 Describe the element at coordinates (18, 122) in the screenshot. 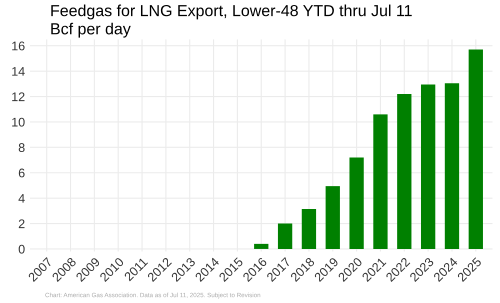

I see `y-tick-label: 10` at that location.